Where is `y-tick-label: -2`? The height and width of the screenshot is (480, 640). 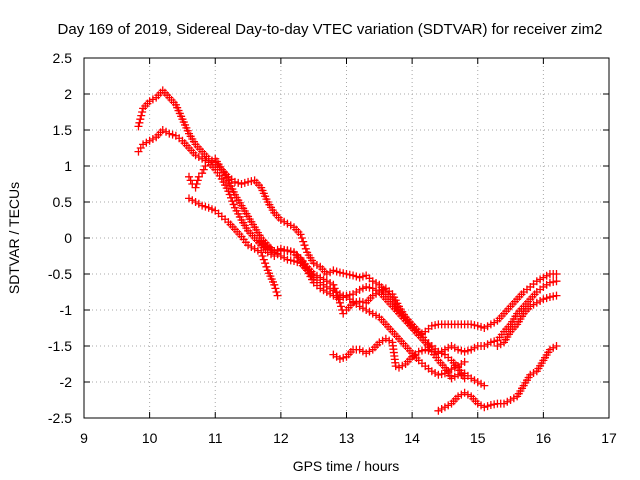 y-tick-label: -2 is located at coordinates (66, 382).